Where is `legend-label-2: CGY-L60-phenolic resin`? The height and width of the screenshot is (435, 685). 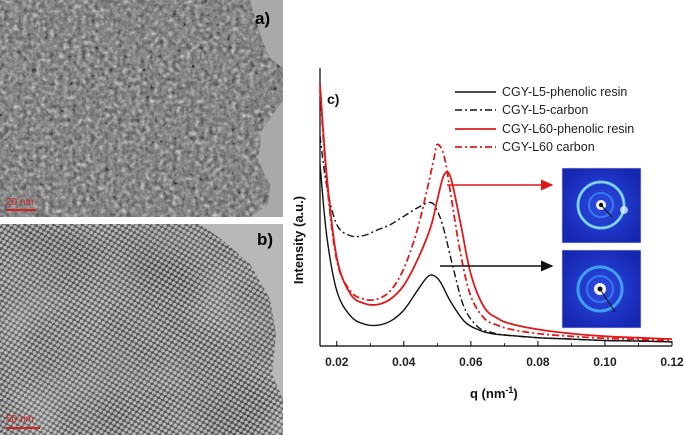 legend-label-2: CGY-L60-phenolic resin is located at coordinates (568, 129).